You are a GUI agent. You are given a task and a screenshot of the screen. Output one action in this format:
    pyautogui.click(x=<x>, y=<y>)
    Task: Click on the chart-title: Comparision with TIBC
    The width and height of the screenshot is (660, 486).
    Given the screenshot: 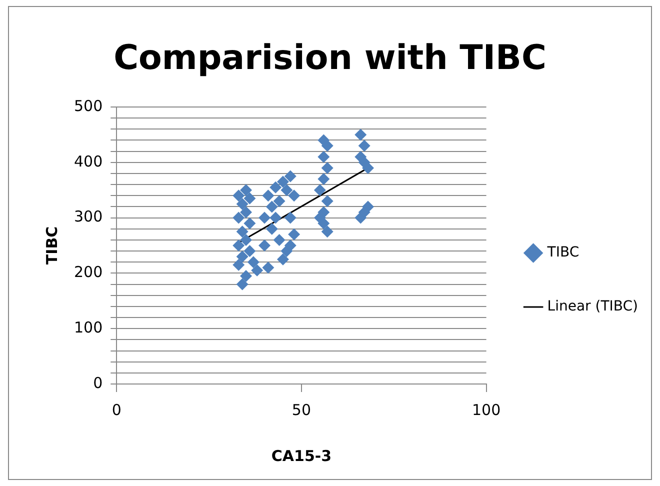 What is the action you would take?
    pyautogui.click(x=330, y=57)
    